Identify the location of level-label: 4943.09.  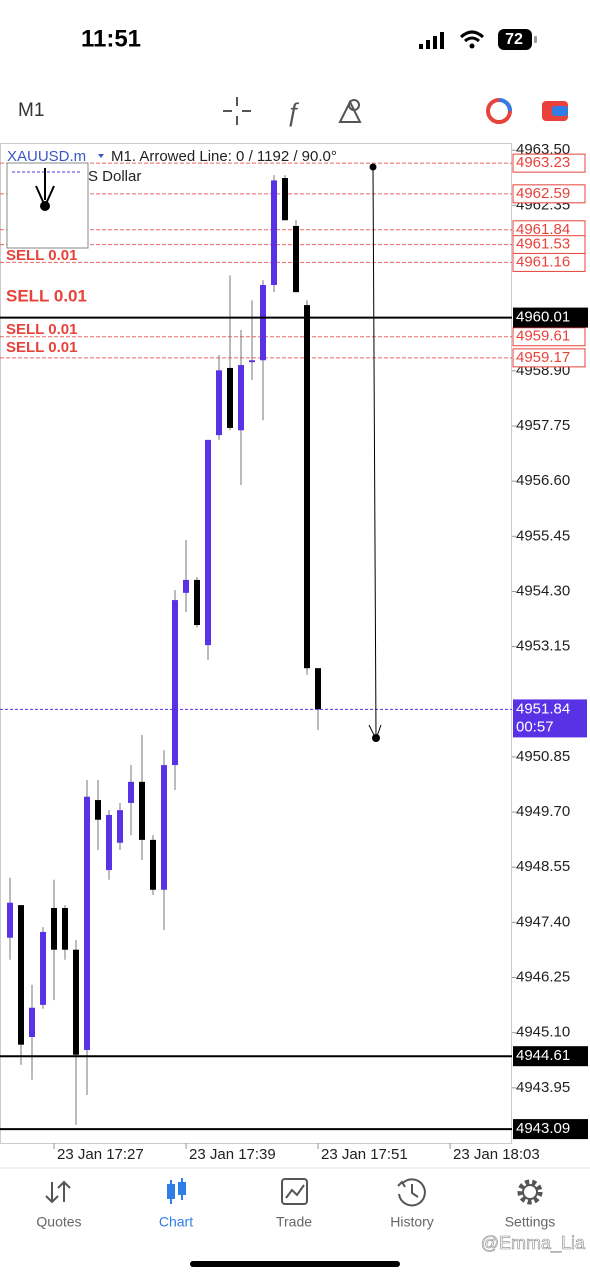
(543, 1128).